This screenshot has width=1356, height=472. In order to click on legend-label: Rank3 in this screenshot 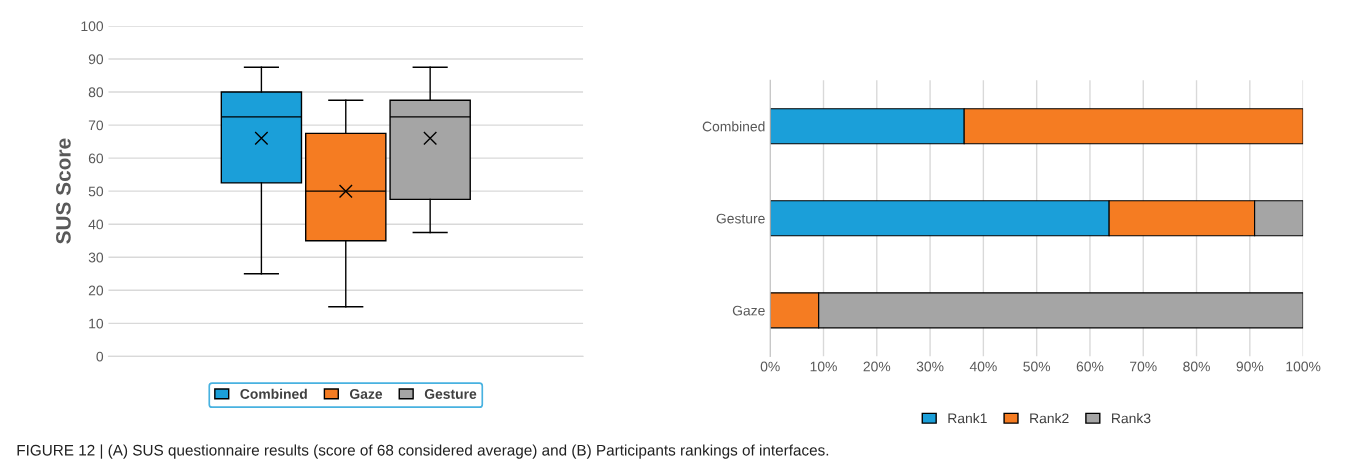, I will do `click(1131, 418)`.